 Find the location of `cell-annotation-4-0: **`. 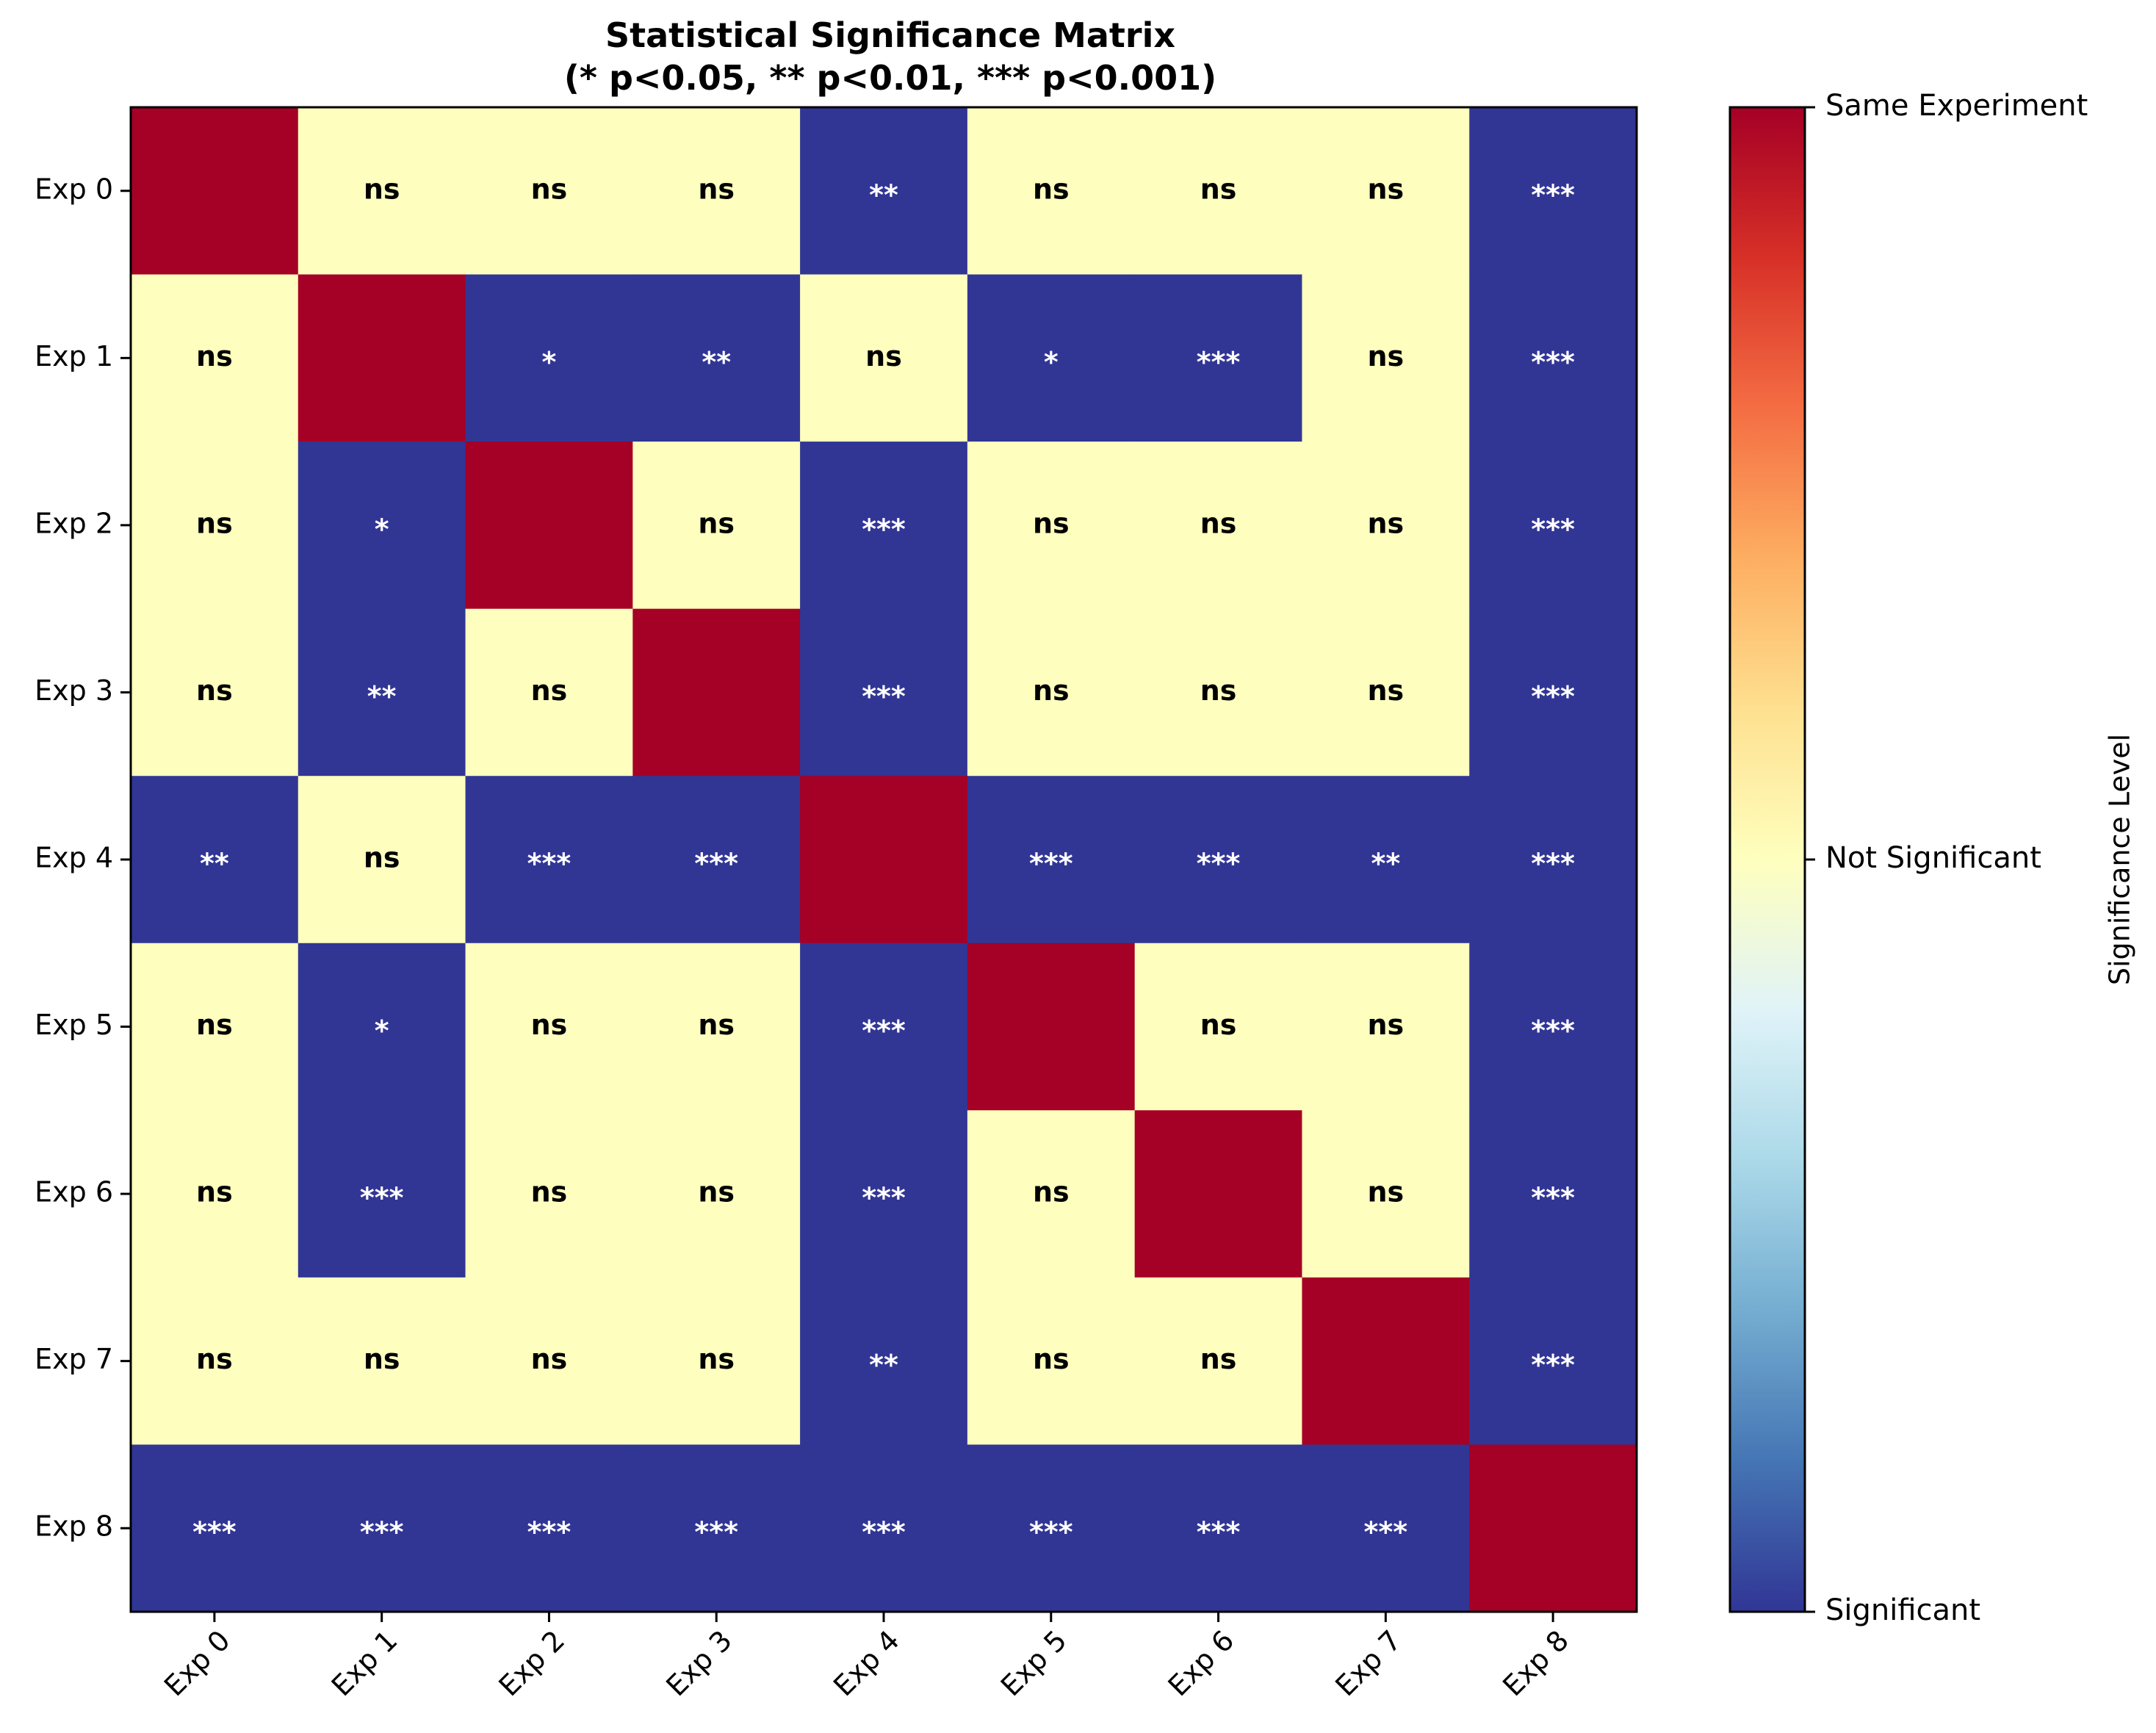

cell-annotation-4-0: ** is located at coordinates (214, 864).